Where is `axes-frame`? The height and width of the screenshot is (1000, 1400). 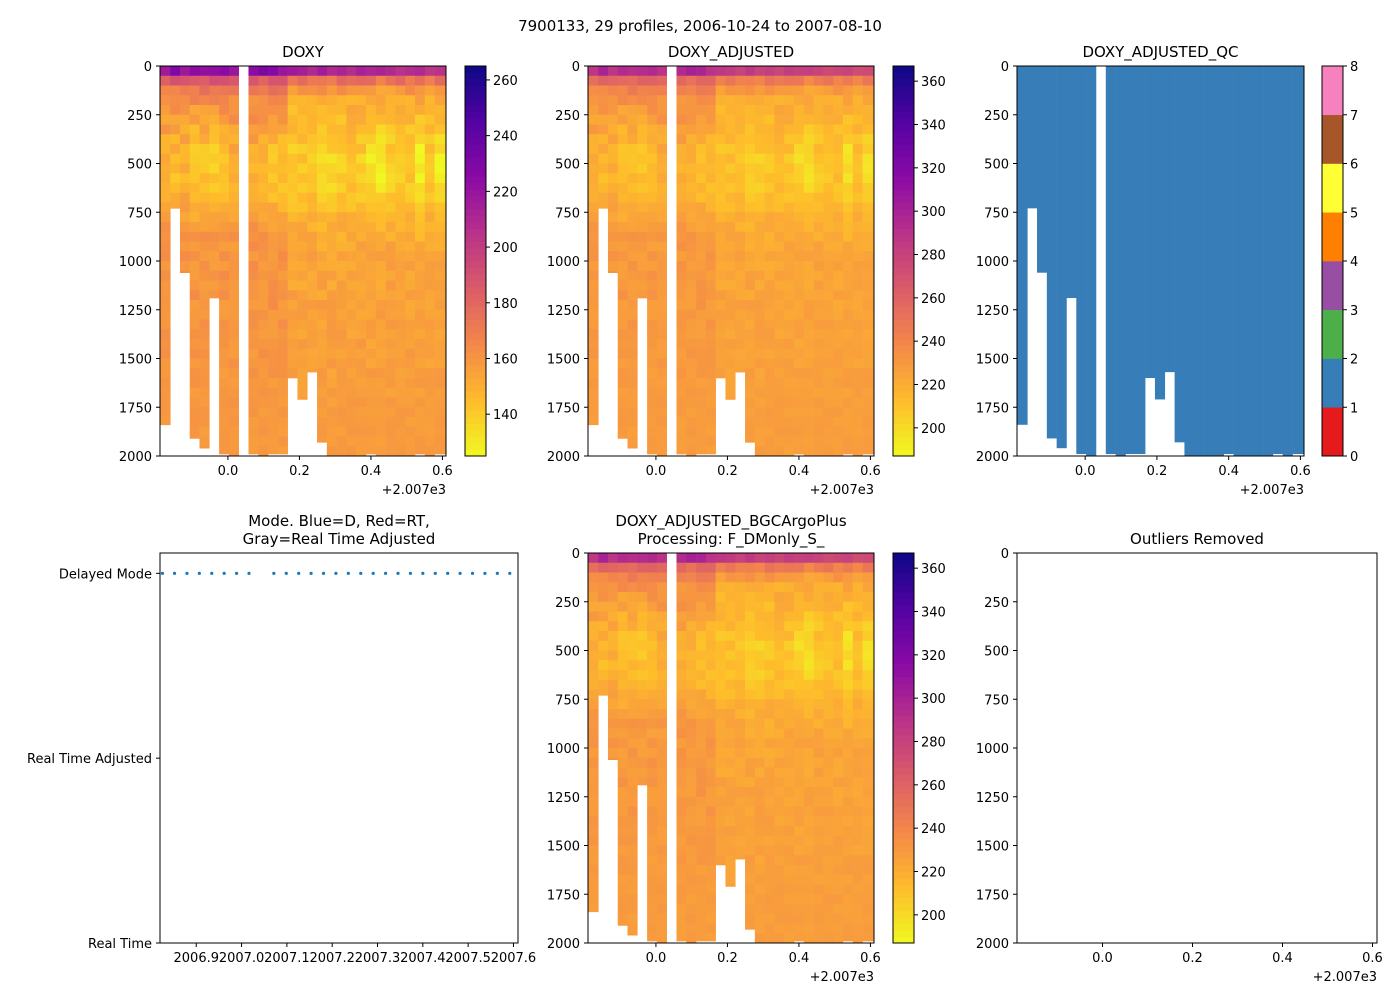
axes-frame is located at coordinates (339, 748).